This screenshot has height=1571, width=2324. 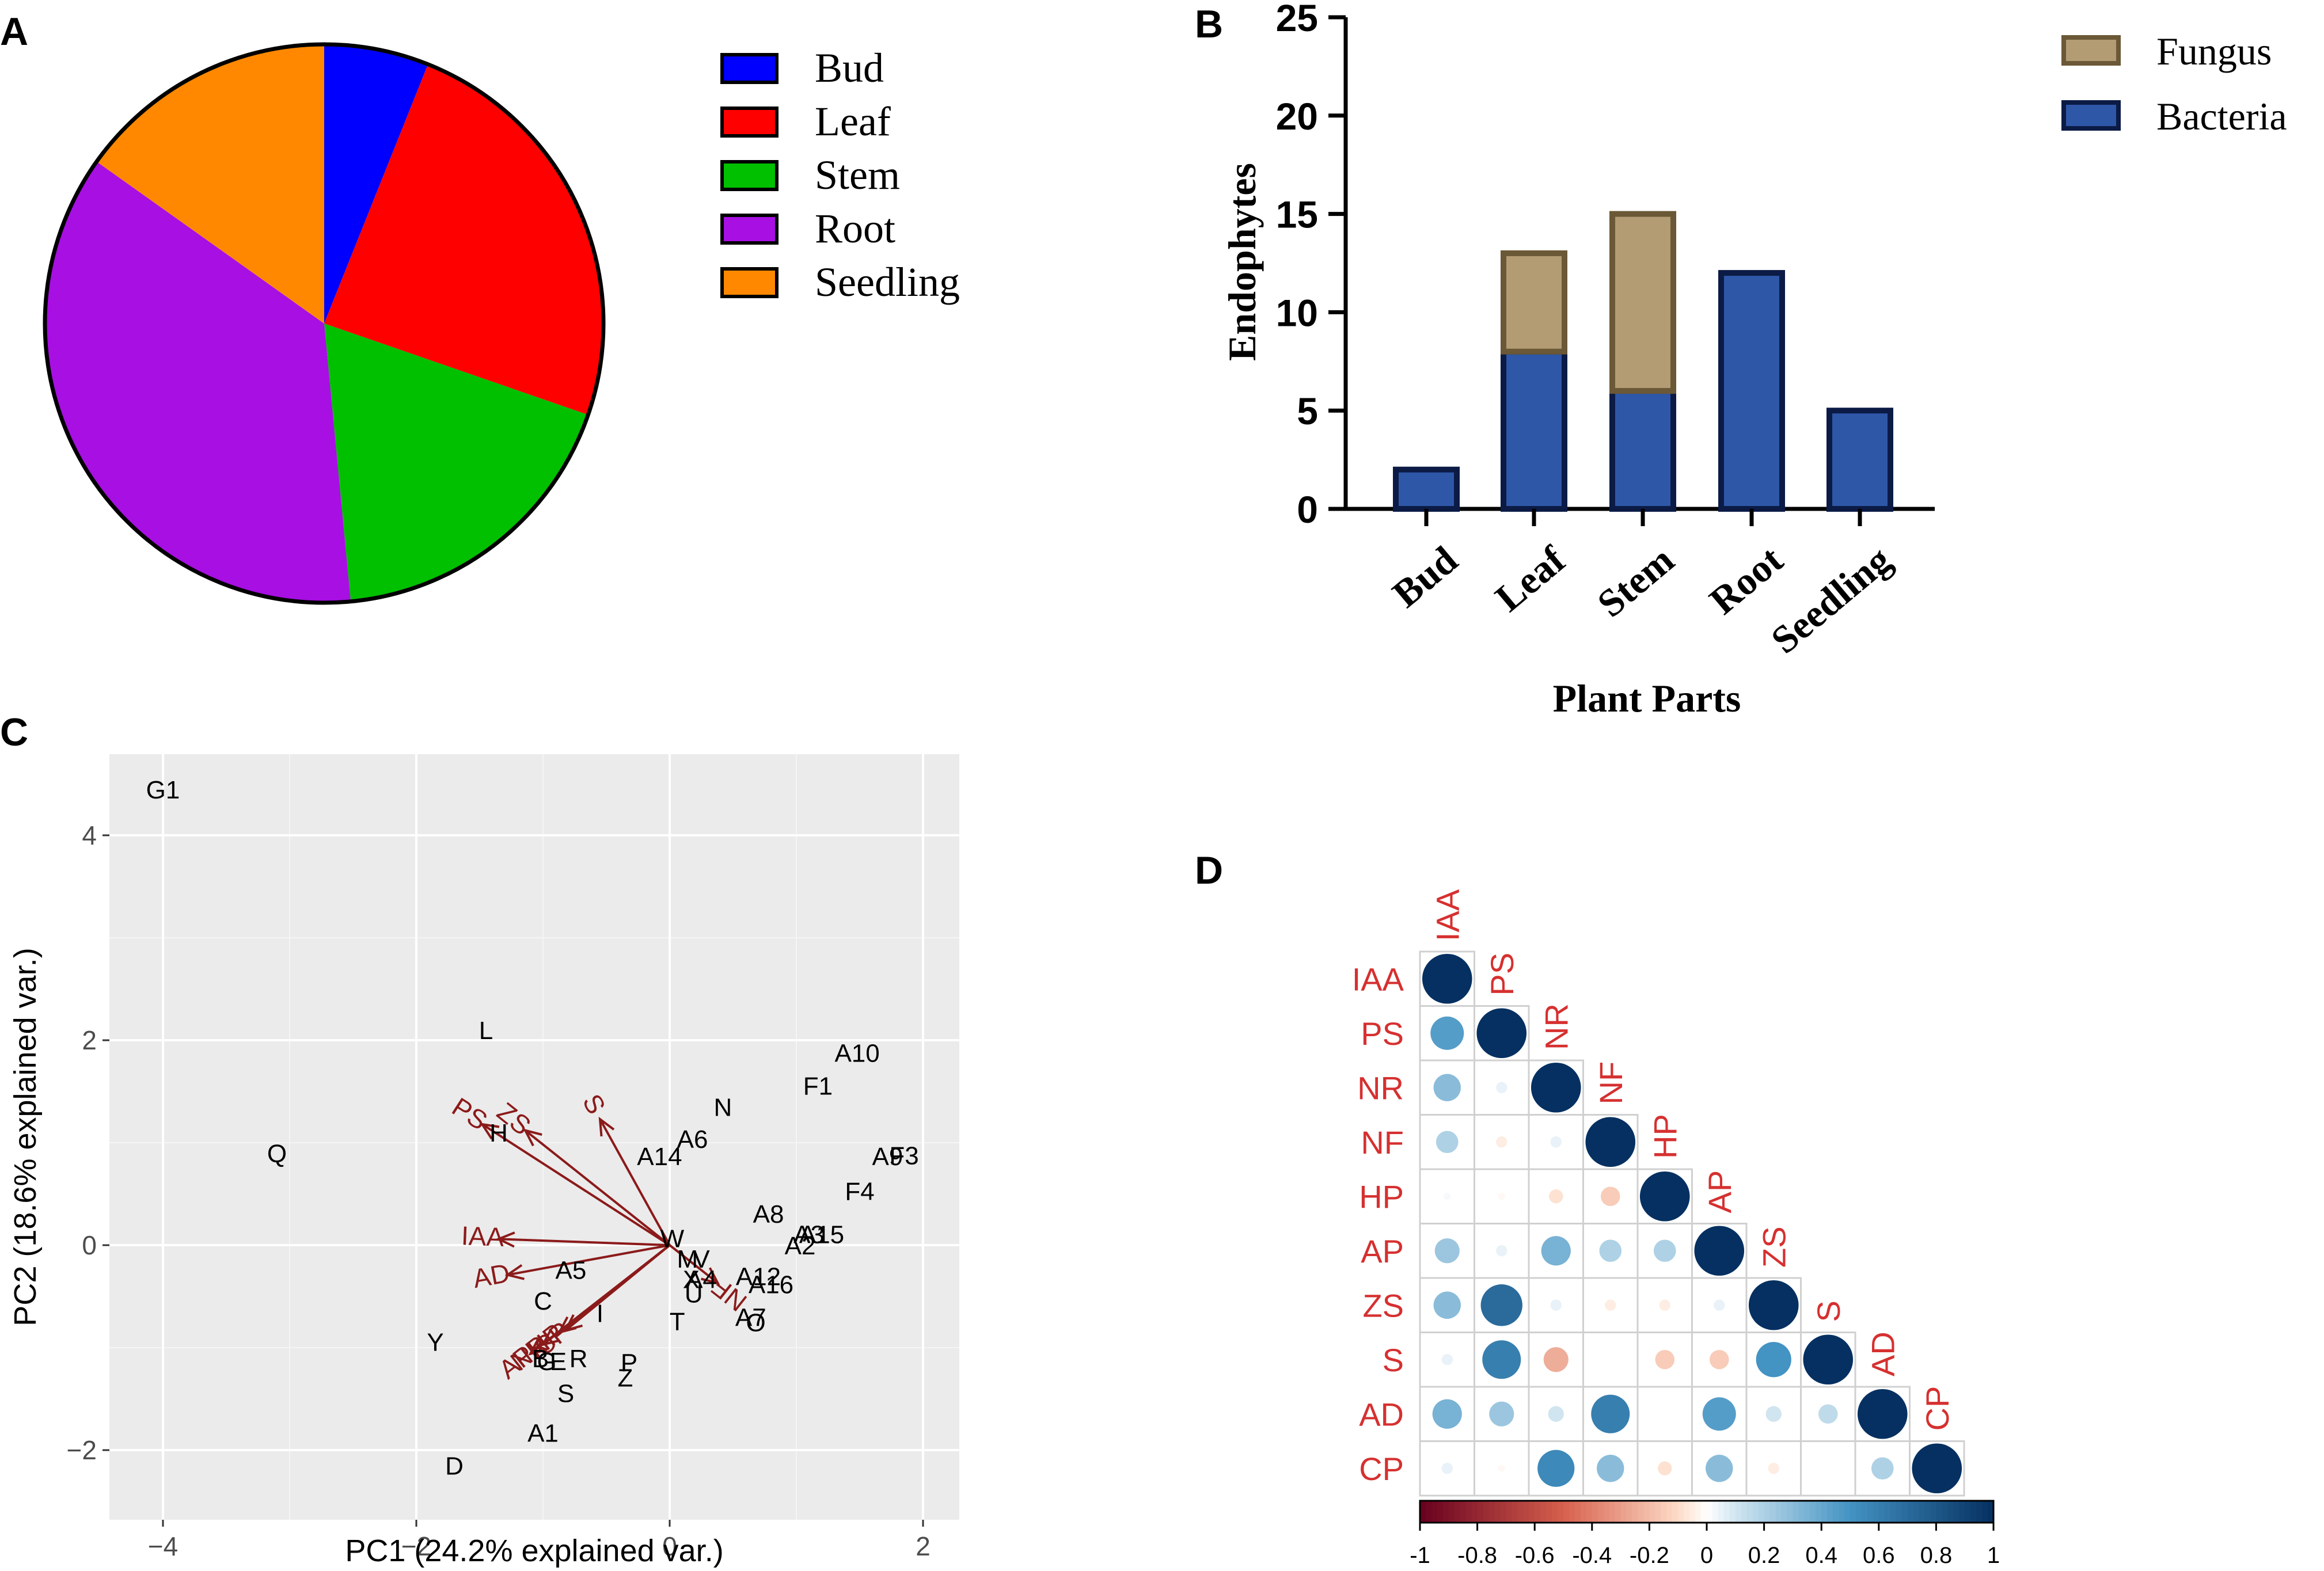 I want to click on y-tick-label: −2, so click(x=82, y=1450).